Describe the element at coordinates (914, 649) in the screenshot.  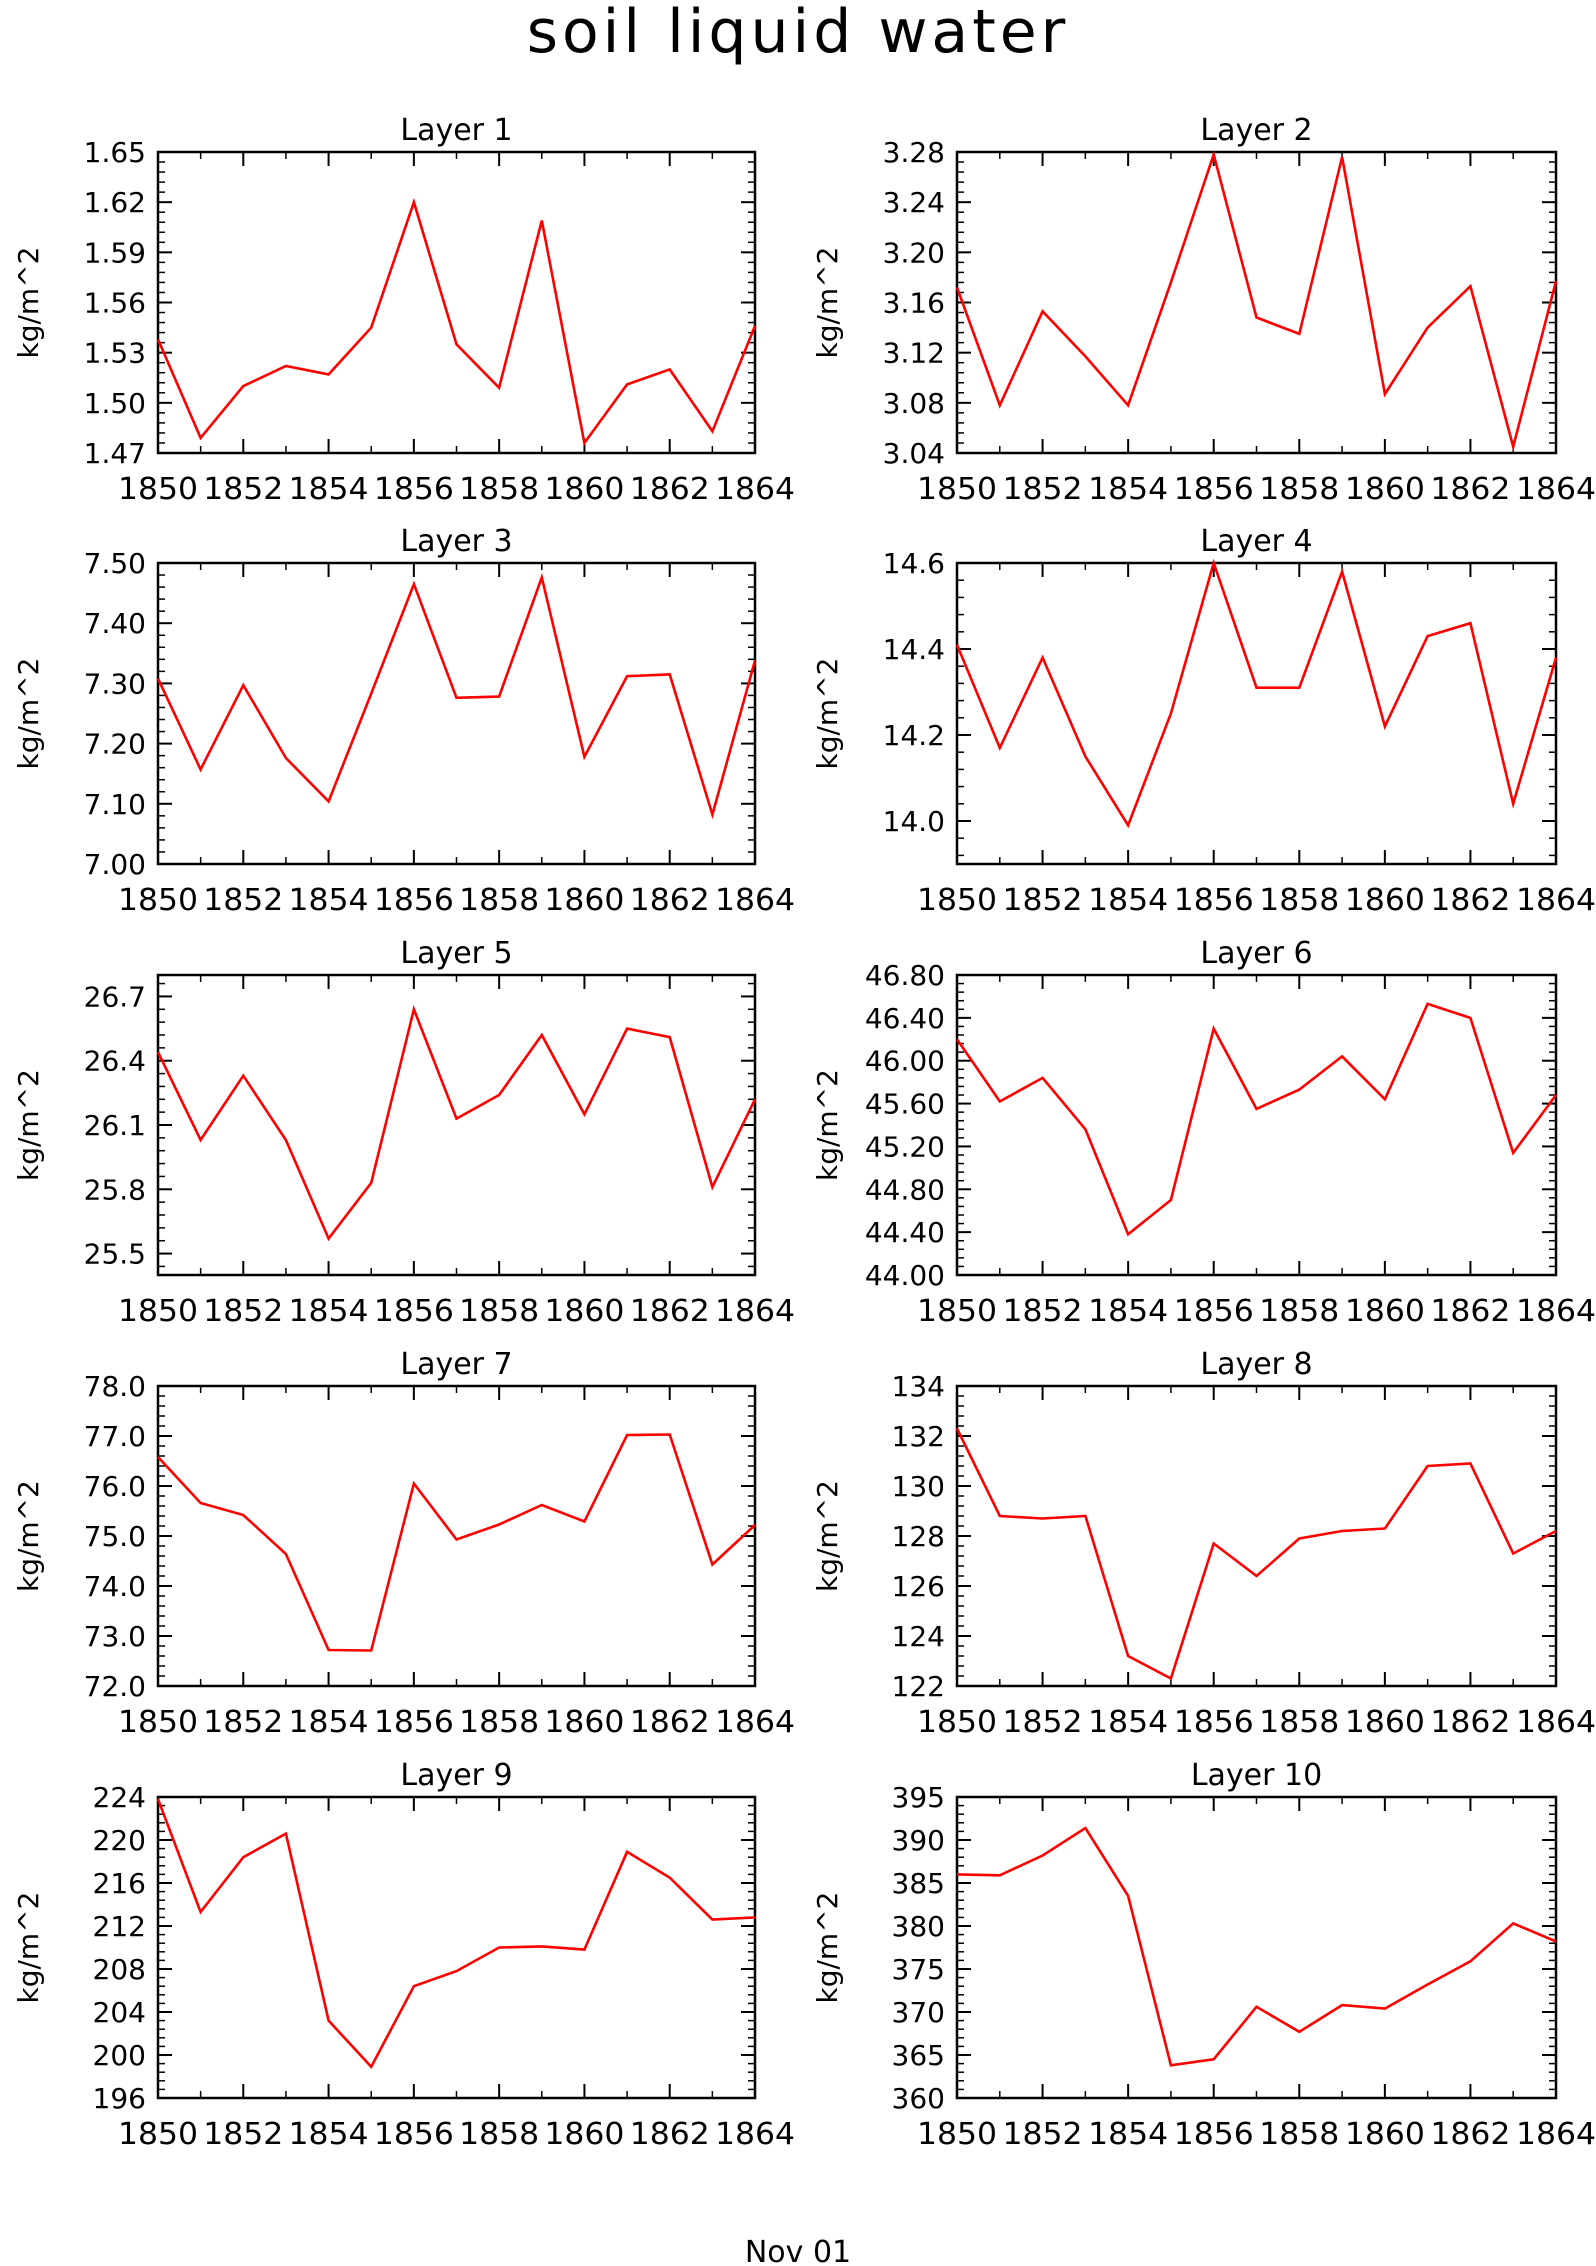
I see `y-tick-label: 14.4` at that location.